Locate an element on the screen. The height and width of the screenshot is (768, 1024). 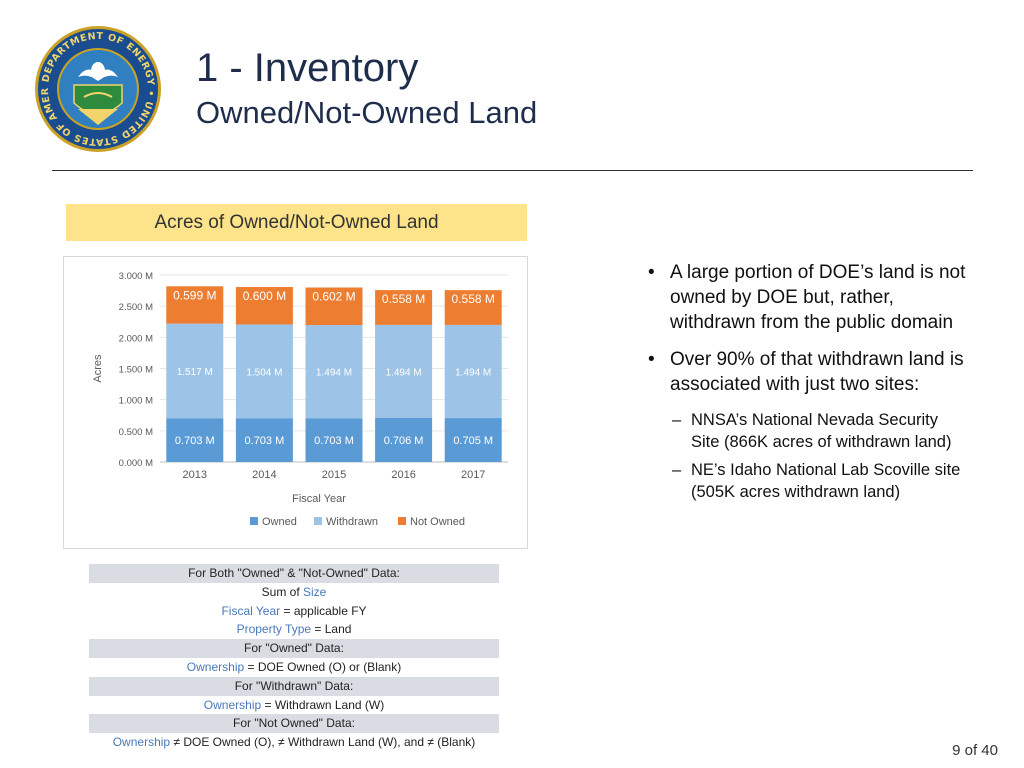
header-divider is located at coordinates (512, 170).